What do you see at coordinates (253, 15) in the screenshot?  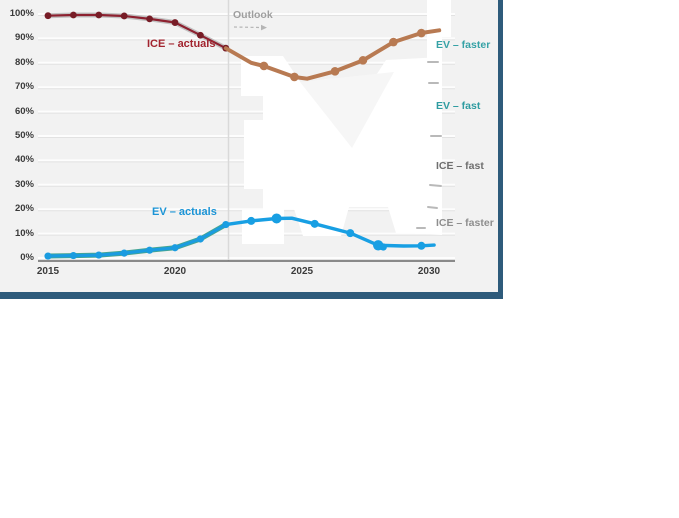 I see `outlook-label: Outlook` at bounding box center [253, 15].